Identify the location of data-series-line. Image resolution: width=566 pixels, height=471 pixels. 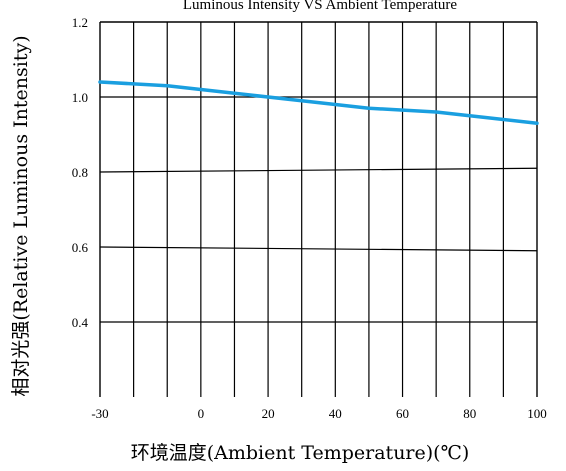
(318, 102).